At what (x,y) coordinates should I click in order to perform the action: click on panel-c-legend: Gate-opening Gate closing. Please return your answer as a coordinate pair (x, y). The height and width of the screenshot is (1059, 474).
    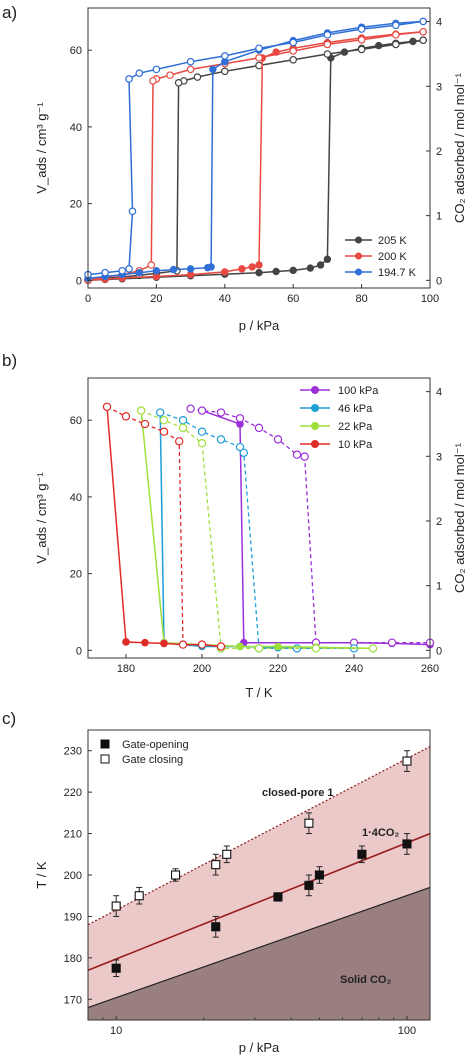
    Looking at the image, I should click on (144, 752).